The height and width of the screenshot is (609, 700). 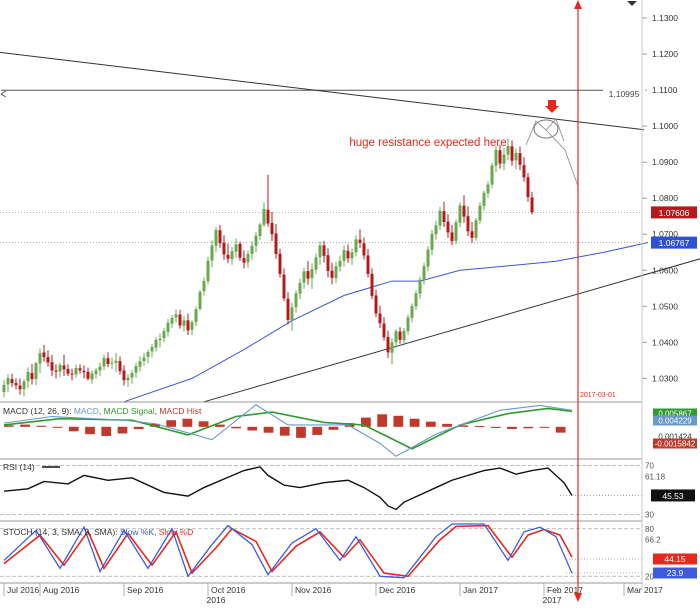 I want to click on stoch-k-line, so click(x=288, y=551).